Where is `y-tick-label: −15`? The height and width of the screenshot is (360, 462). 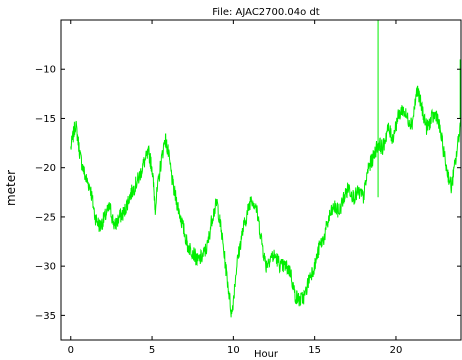 y-tick-label: −15 is located at coordinates (45, 119).